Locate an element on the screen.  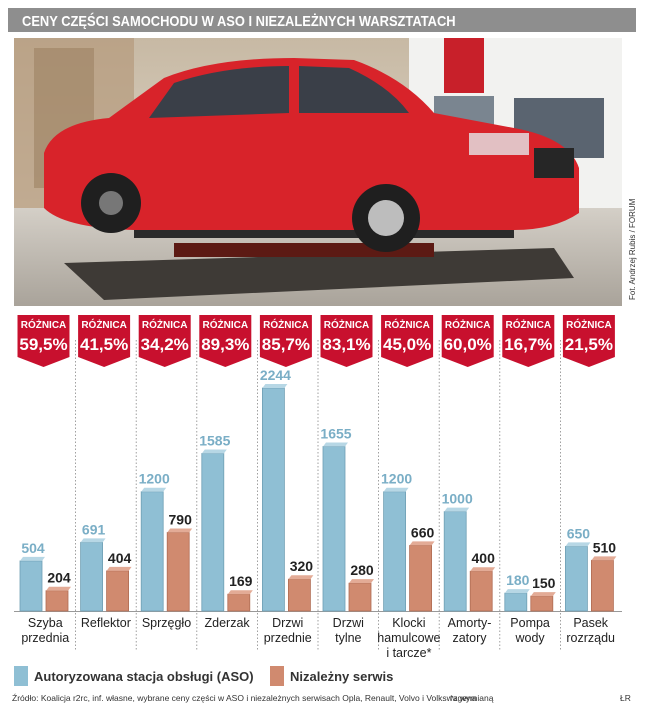
category-label: Pompa is located at coordinates (530, 623).